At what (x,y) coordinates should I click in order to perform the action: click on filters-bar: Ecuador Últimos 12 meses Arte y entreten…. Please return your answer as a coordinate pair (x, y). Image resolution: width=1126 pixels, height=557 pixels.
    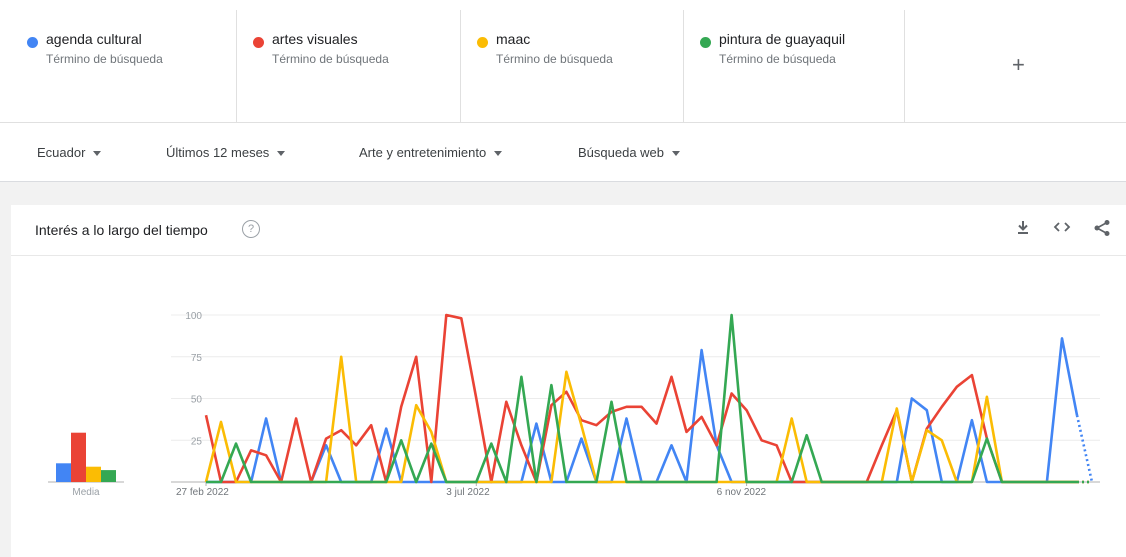
    Looking at the image, I should click on (563, 152).